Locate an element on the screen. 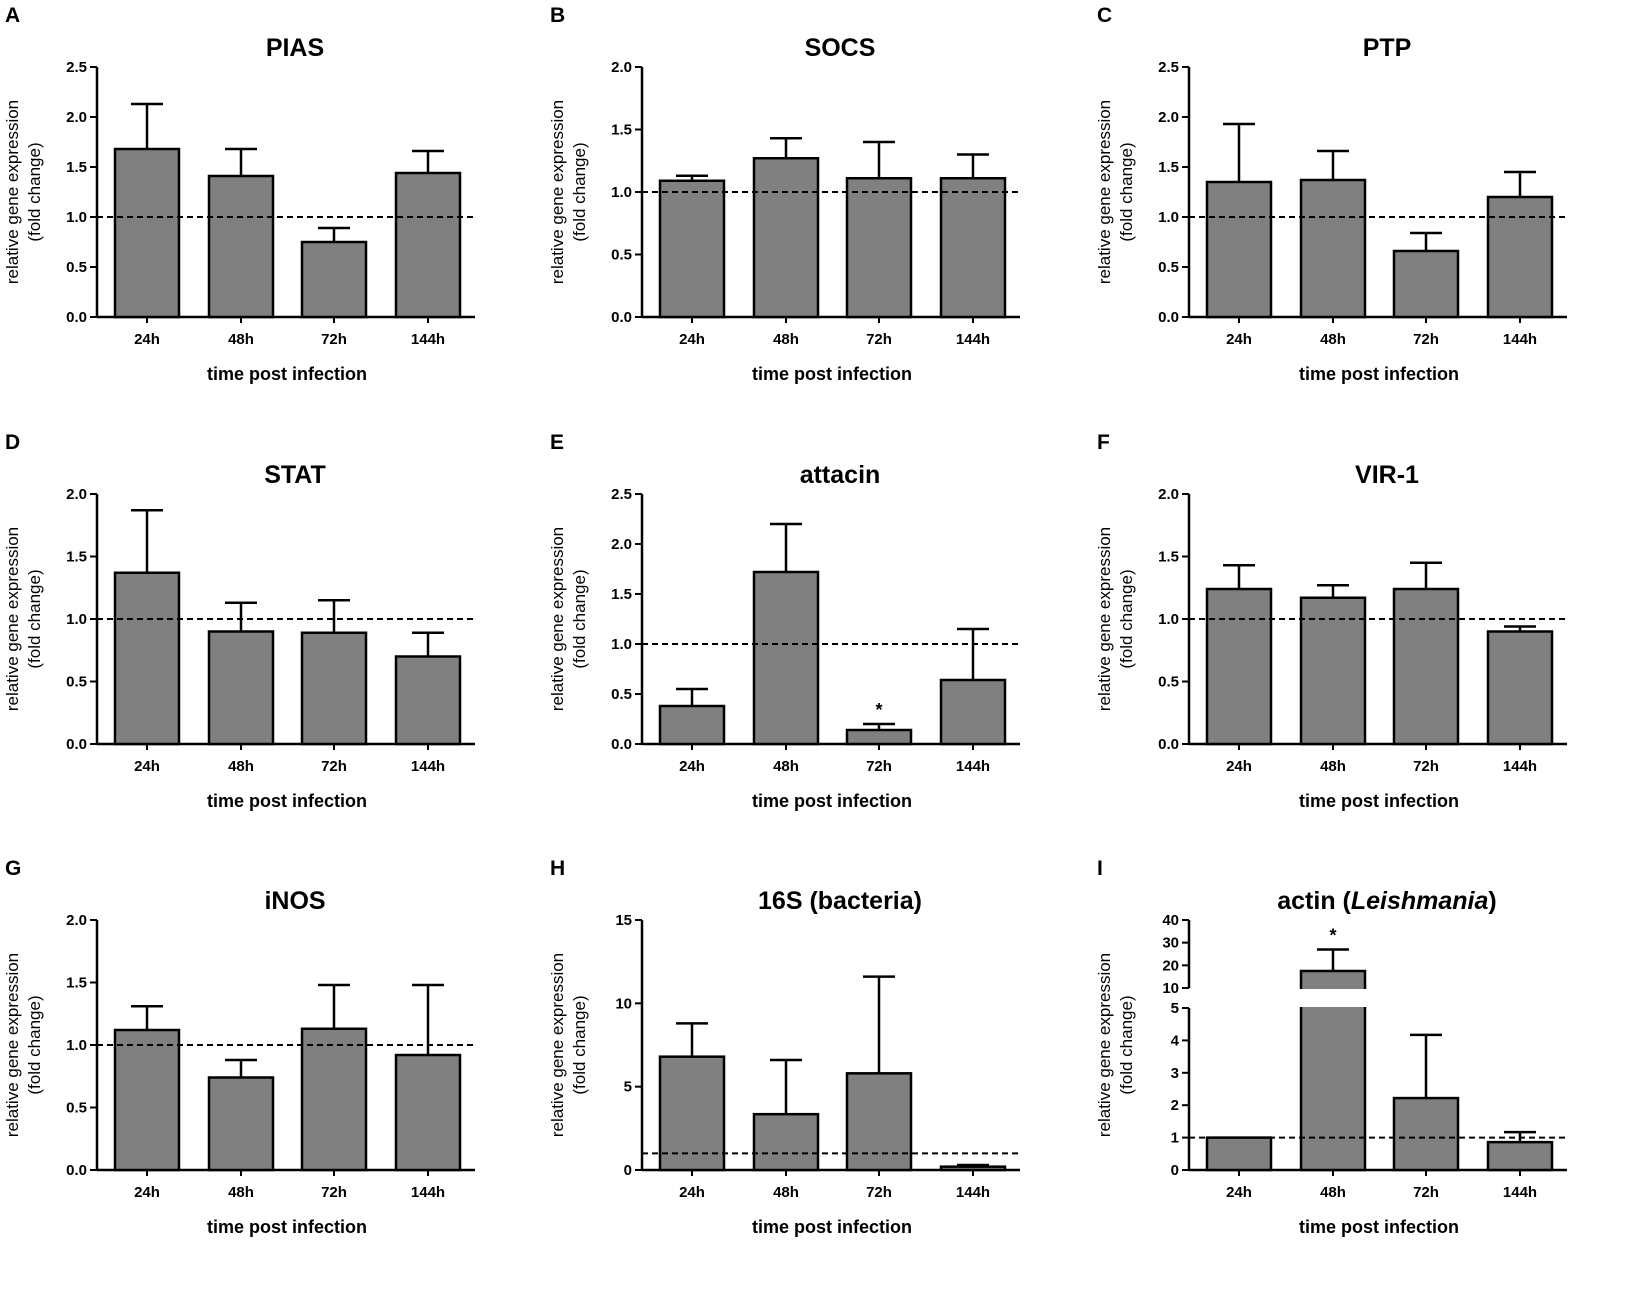 The width and height of the screenshot is (1647, 1299). panel-title: PIAS is located at coordinates (295, 48).